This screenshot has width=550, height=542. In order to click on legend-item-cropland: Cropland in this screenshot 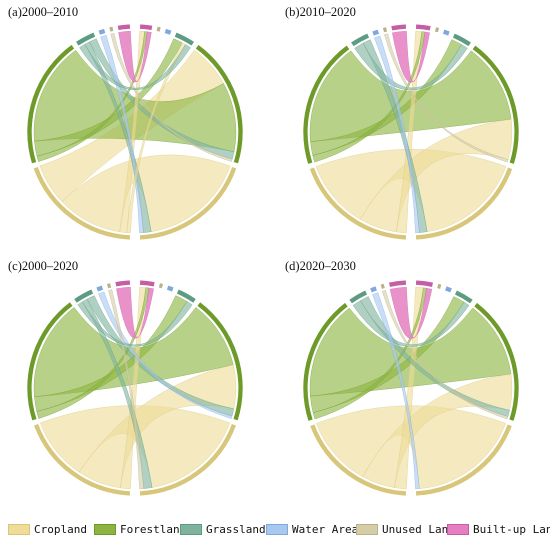, I will do `click(47, 529)`.